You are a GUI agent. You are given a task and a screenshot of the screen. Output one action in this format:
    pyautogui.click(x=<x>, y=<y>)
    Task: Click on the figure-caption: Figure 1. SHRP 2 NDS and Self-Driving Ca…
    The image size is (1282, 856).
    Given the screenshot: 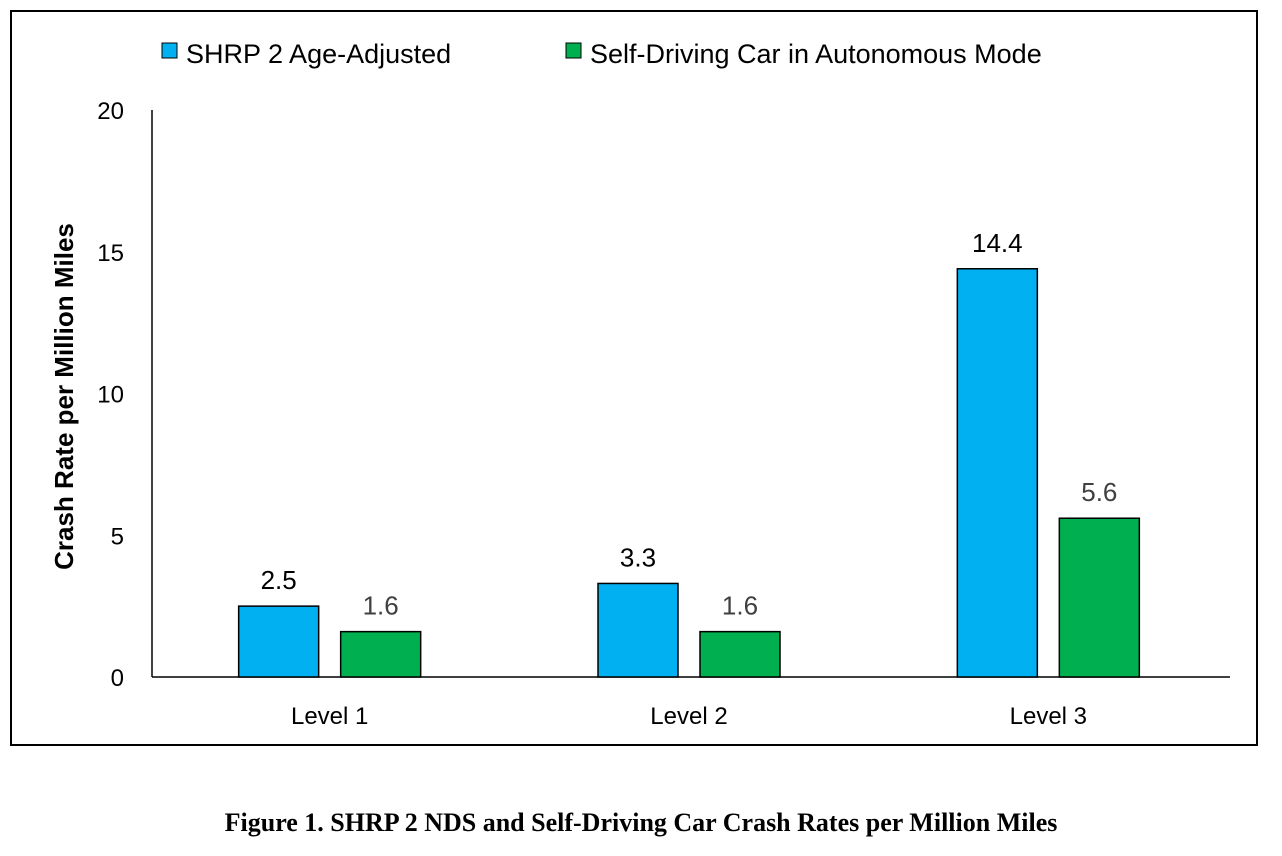 What is the action you would take?
    pyautogui.click(x=641, y=822)
    